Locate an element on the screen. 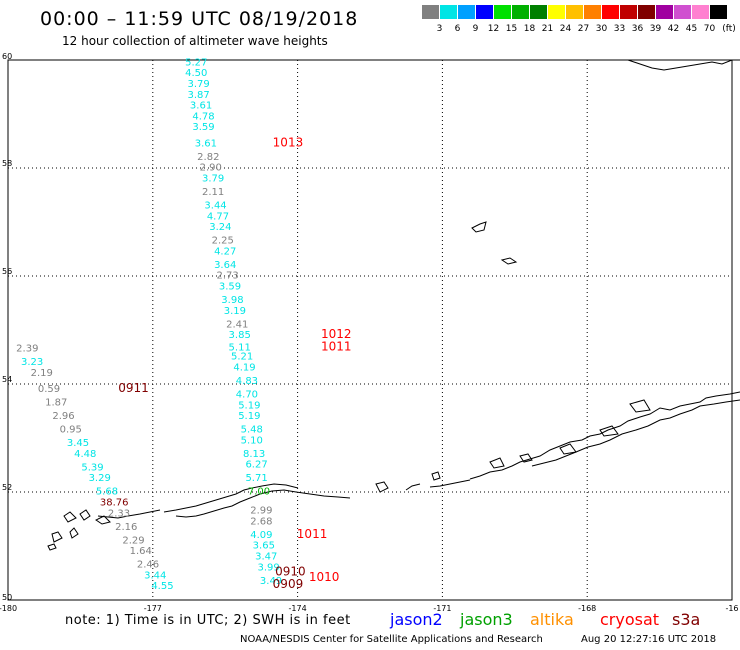 Image resolution: width=740 pixels, height=650 pixels. wave-height-value: 3.23 is located at coordinates (32, 362).